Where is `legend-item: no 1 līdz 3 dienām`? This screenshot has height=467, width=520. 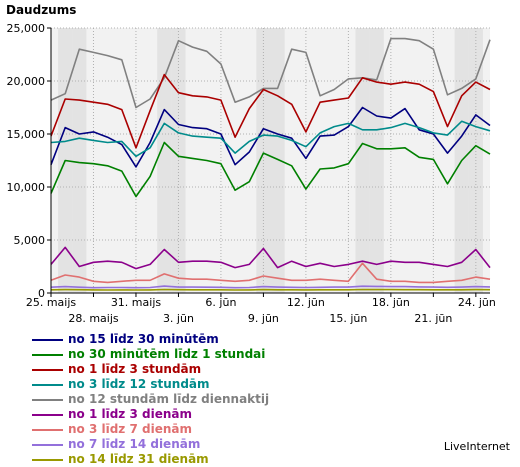 legend-item: no 1 līdz 3 dienām is located at coordinates (150, 414).